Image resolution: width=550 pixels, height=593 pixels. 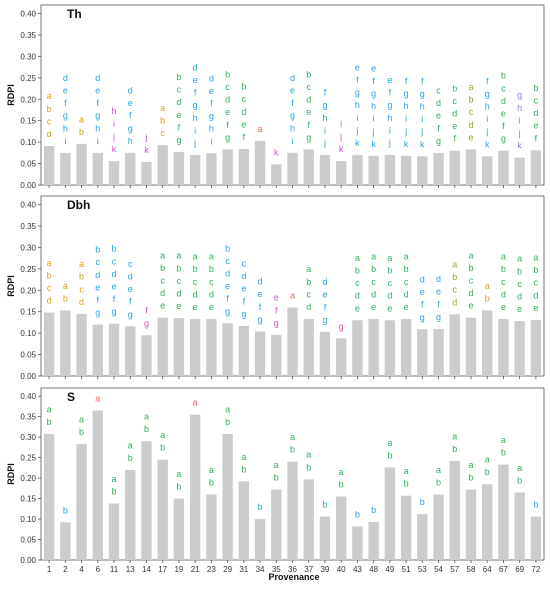 I want to click on y-tick-label-dbh: 0.10, so click(x=28, y=333).